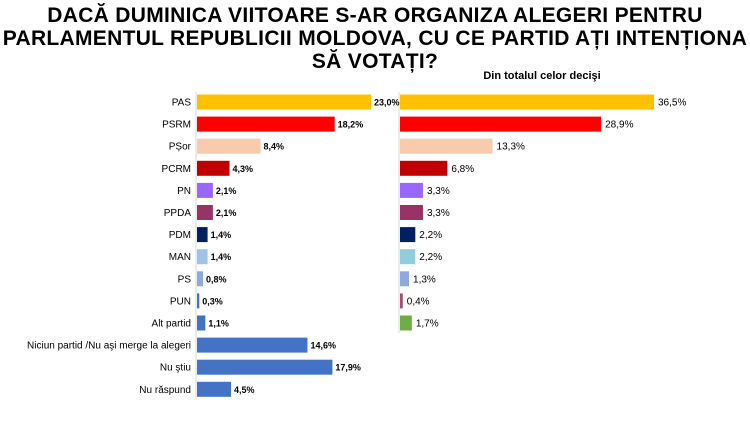 This screenshot has width=750, height=421. Describe the element at coordinates (180, 257) in the screenshot. I see `category-label: MAN` at that location.